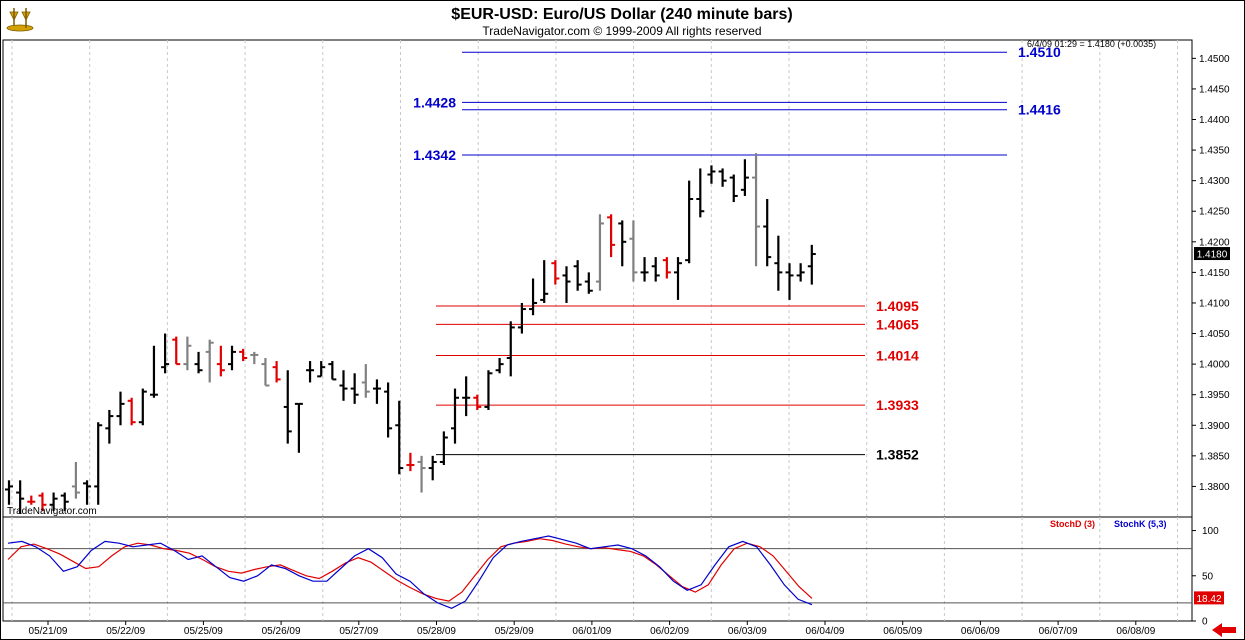 The image size is (1245, 640). What do you see at coordinates (20, 19) in the screenshot?
I see `trade-navigator-logo-icon` at bounding box center [20, 19].